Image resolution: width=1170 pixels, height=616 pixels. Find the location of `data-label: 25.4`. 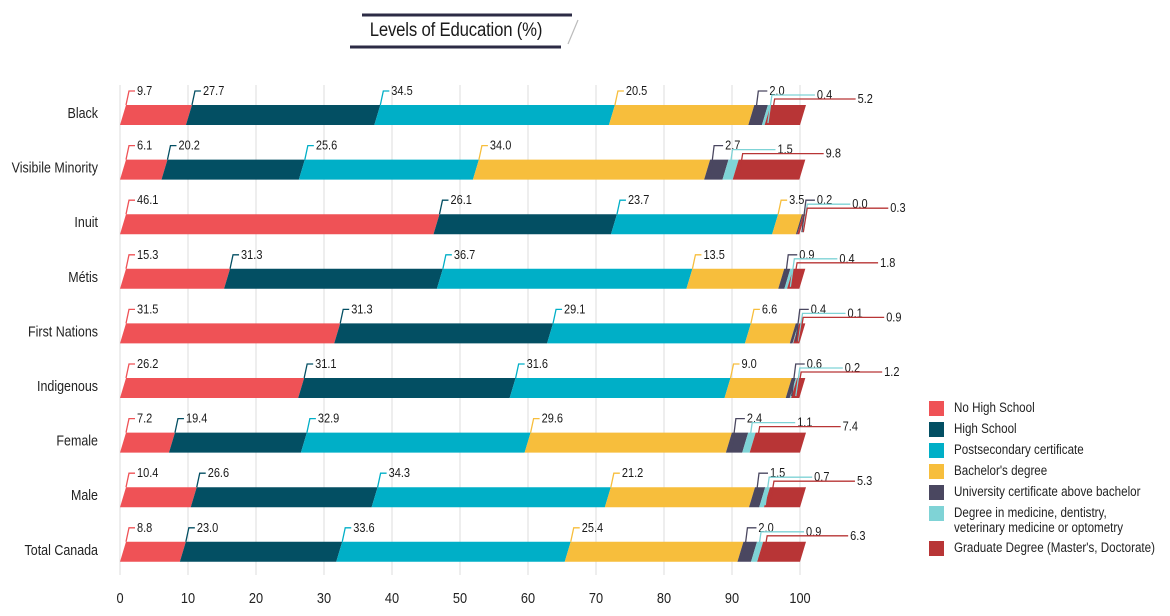

data-label: 25.4 is located at coordinates (593, 528).